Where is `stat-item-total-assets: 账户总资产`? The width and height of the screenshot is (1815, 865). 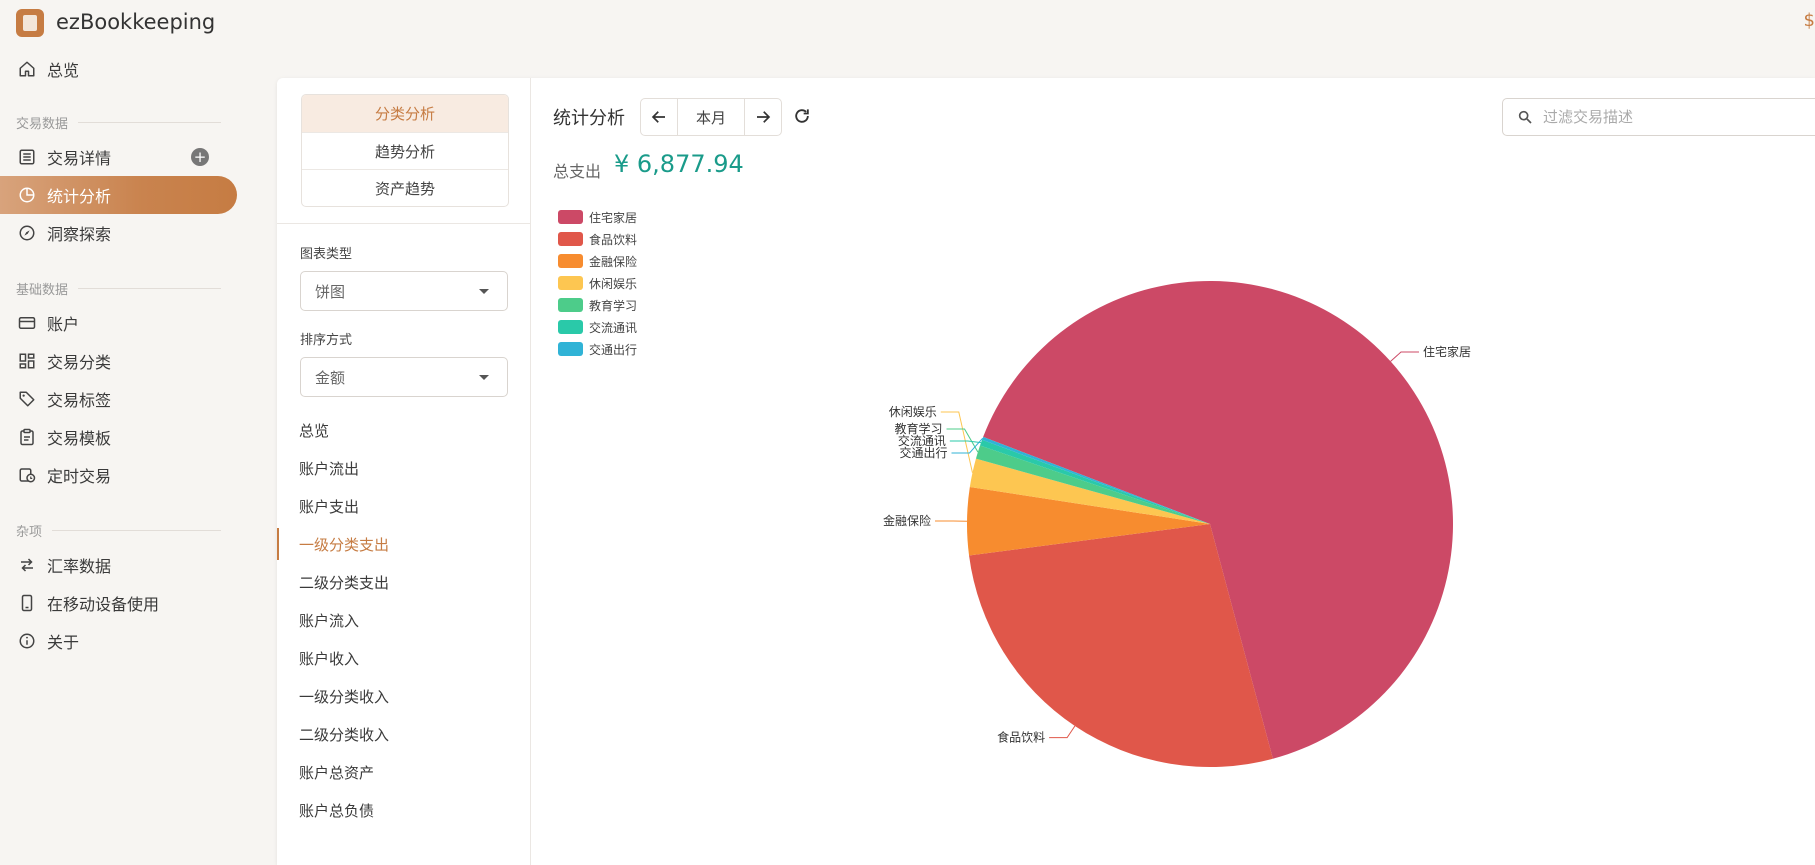
stat-item-total-assets: 账户总资产 is located at coordinates (337, 772).